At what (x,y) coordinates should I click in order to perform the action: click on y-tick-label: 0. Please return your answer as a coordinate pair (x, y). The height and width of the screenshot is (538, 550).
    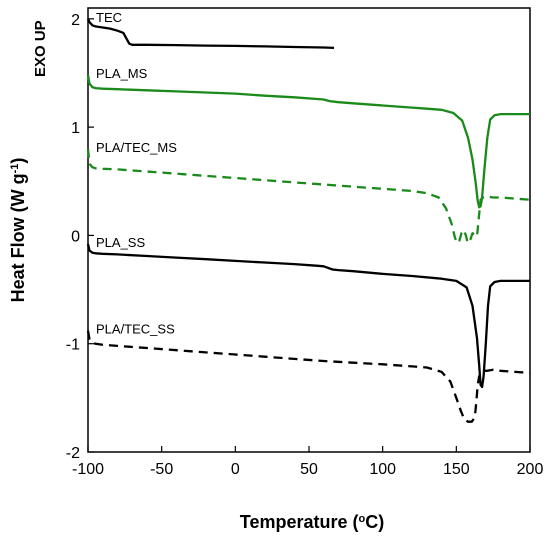
    Looking at the image, I should click on (75, 236).